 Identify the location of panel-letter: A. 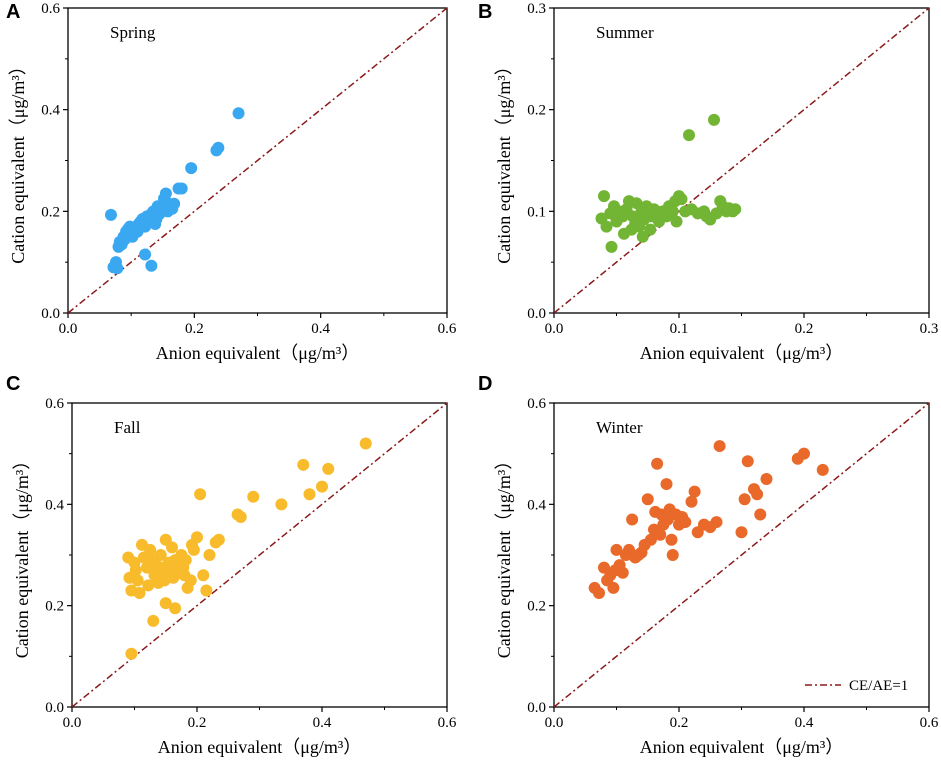
(13, 12).